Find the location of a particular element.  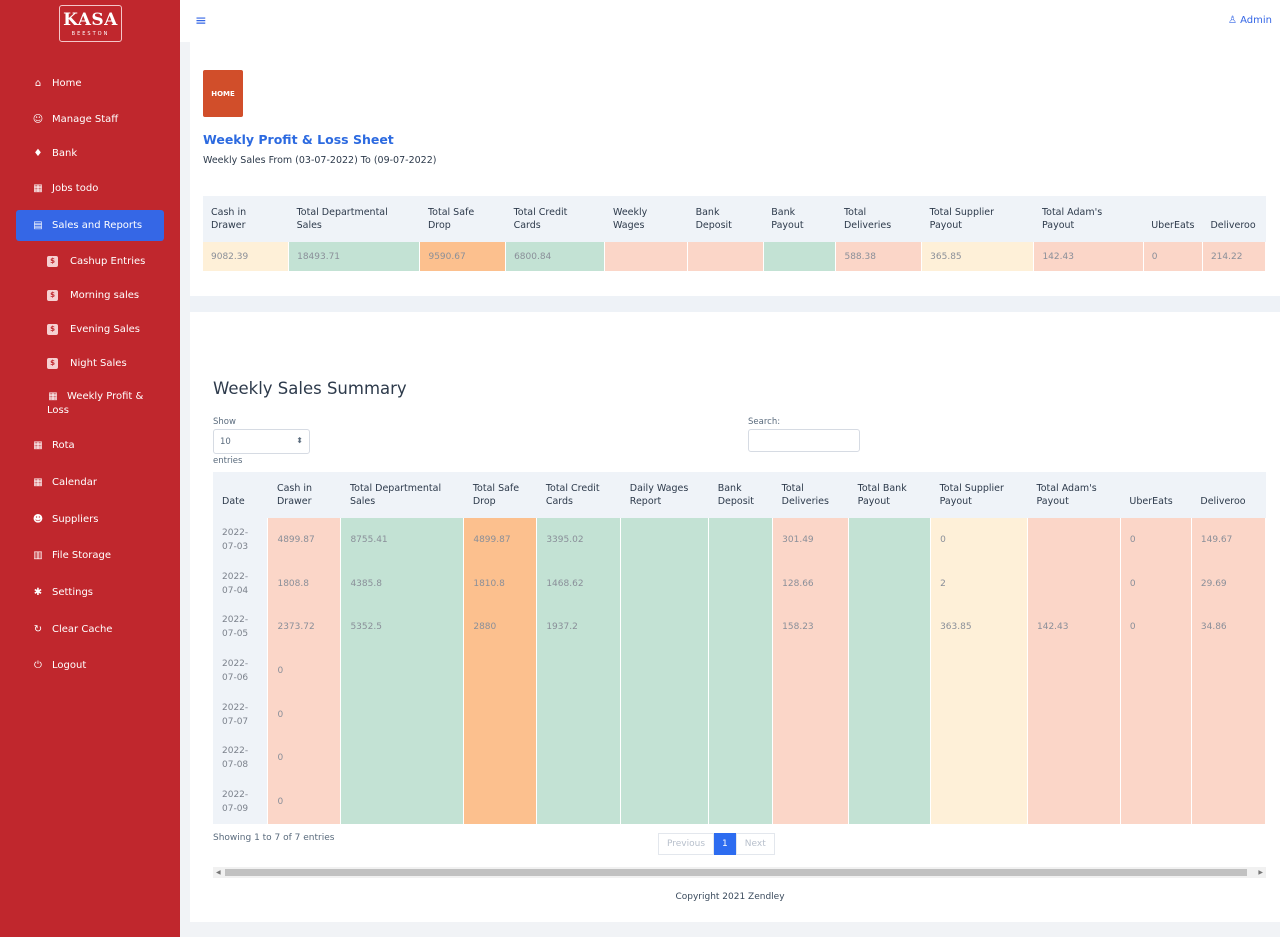

sidebar-item-sales-and-reports: ▤ Sales and Reports is located at coordinates (90, 225).